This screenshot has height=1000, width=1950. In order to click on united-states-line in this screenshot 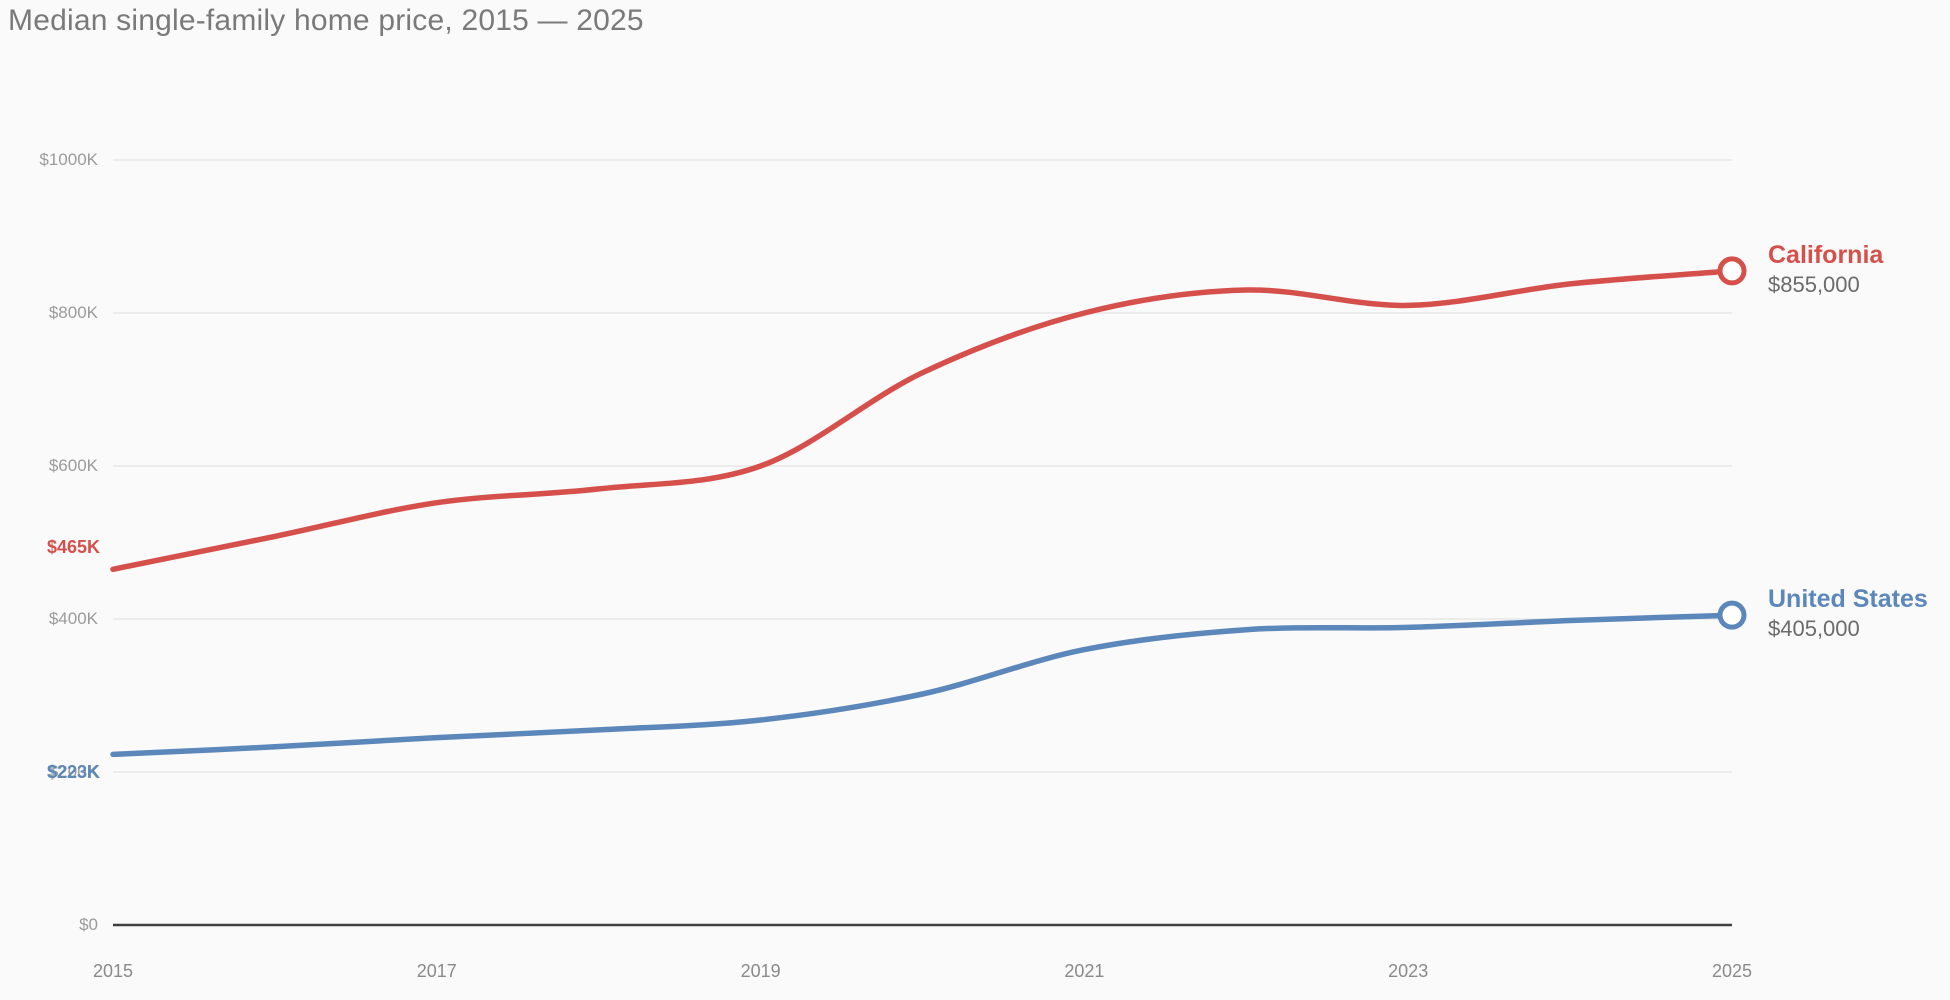, I will do `click(922, 685)`.